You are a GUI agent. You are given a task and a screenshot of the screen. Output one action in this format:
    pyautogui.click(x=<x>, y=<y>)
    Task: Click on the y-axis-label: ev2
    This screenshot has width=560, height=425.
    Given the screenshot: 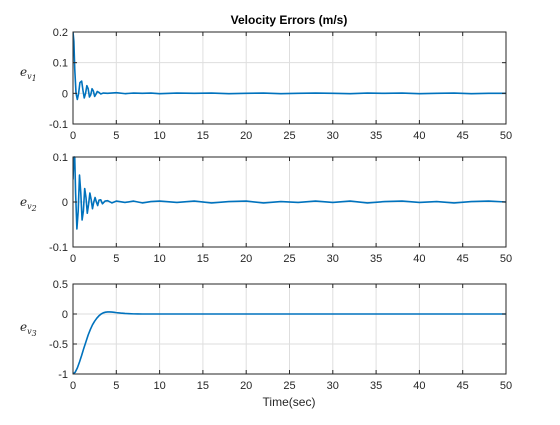 What is the action you would take?
    pyautogui.click(x=28, y=204)
    